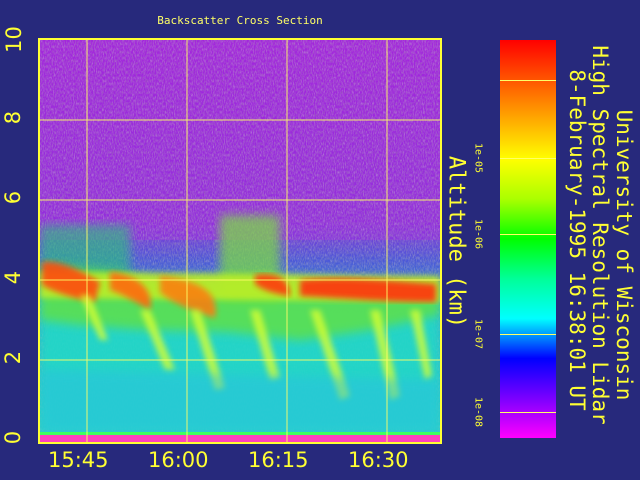 The image size is (640, 480). What do you see at coordinates (78, 460) in the screenshot?
I see `x-tick-label: 15:45` at bounding box center [78, 460].